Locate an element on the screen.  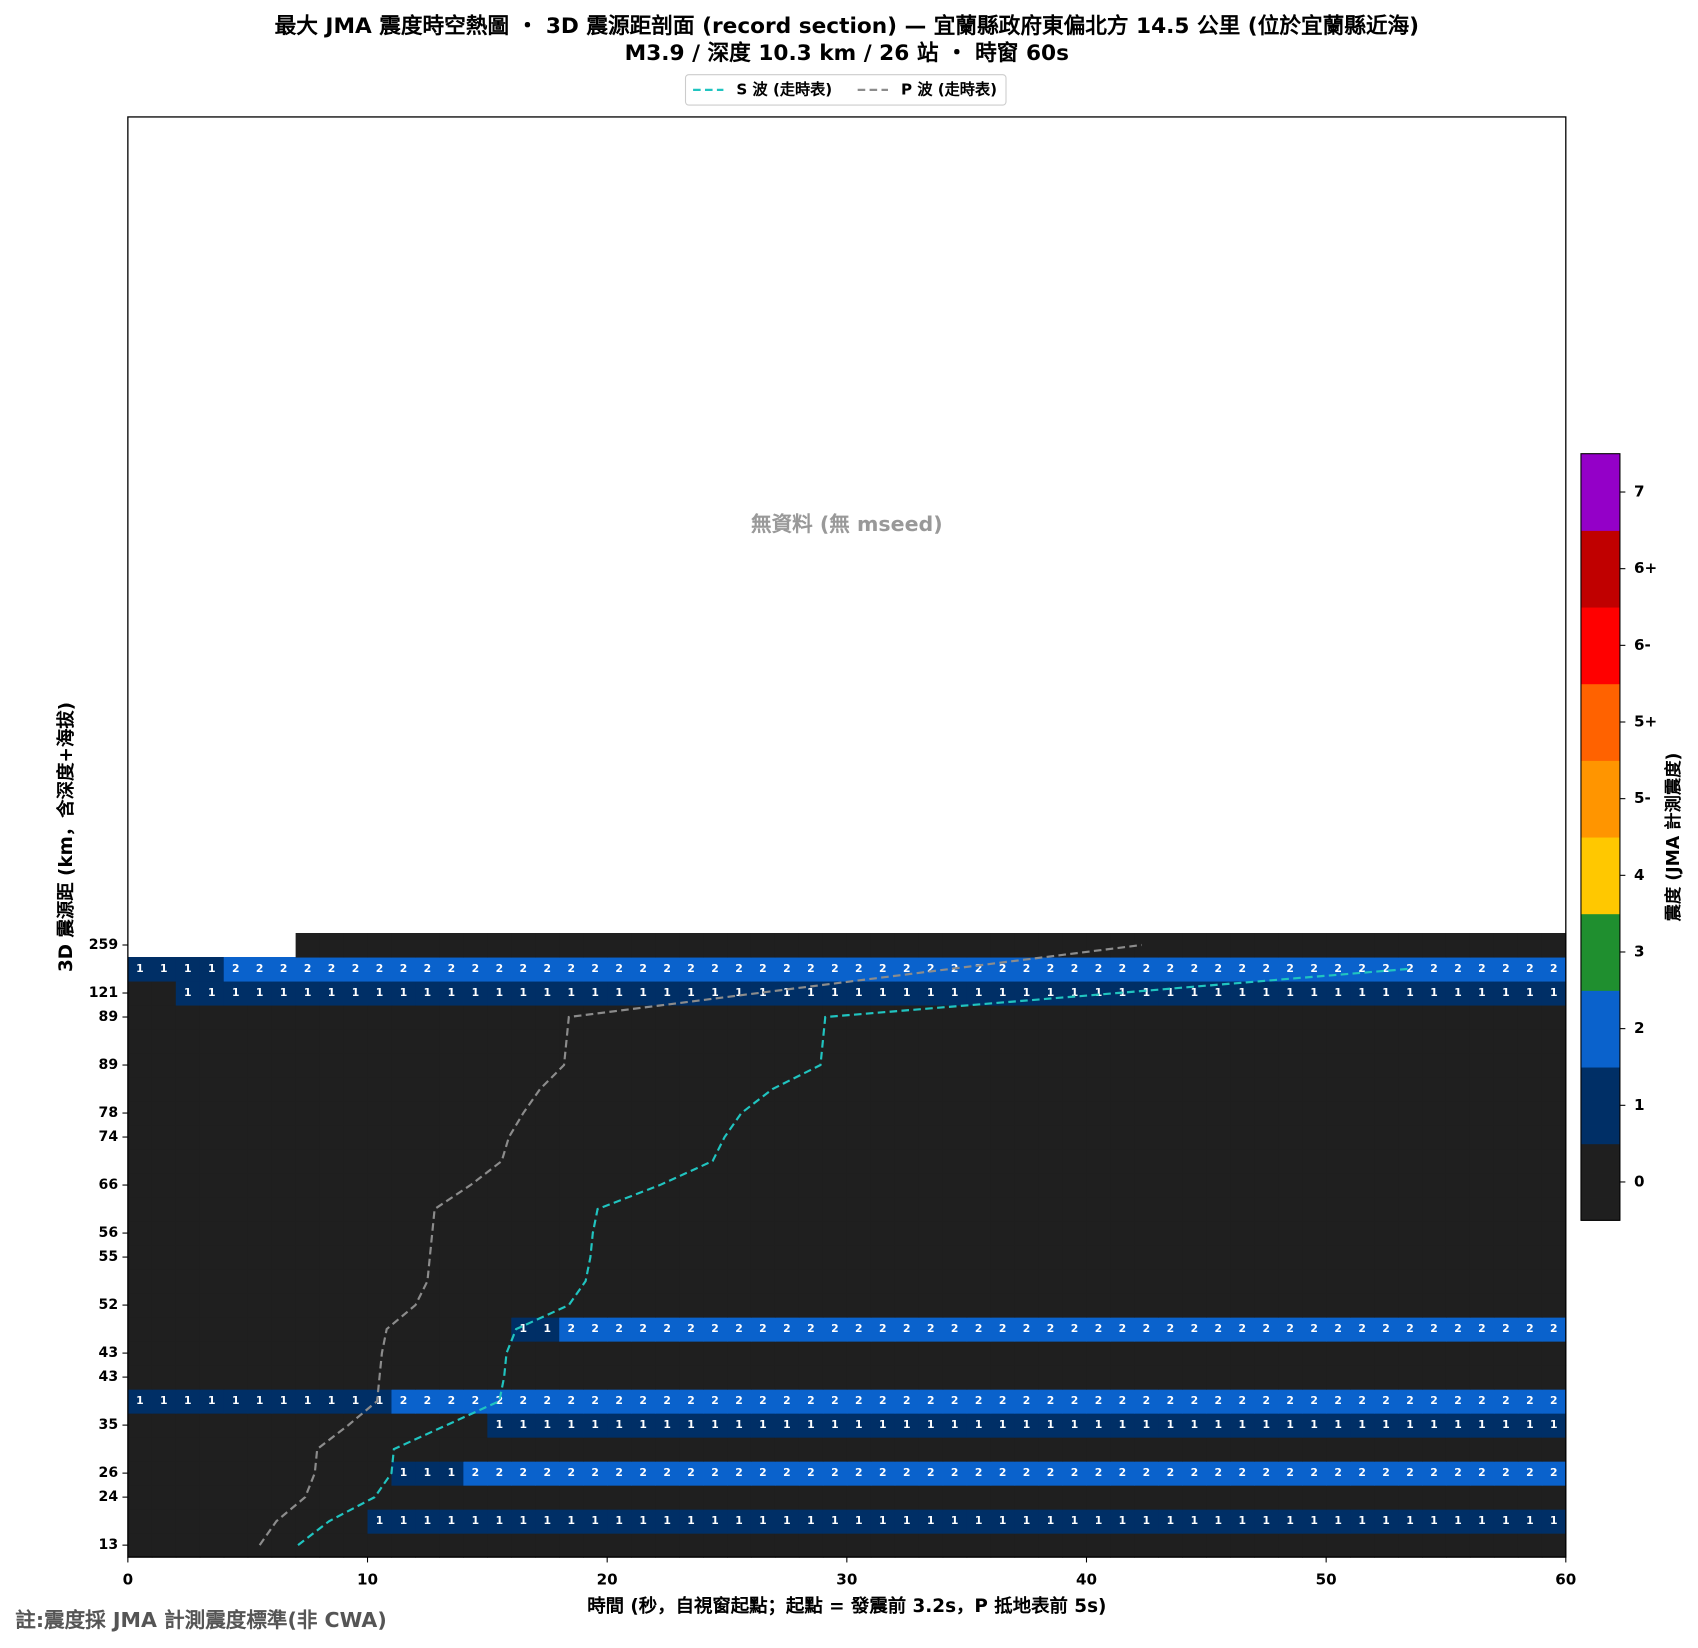
legend-label: P 波 (走時表) is located at coordinates (949, 89).